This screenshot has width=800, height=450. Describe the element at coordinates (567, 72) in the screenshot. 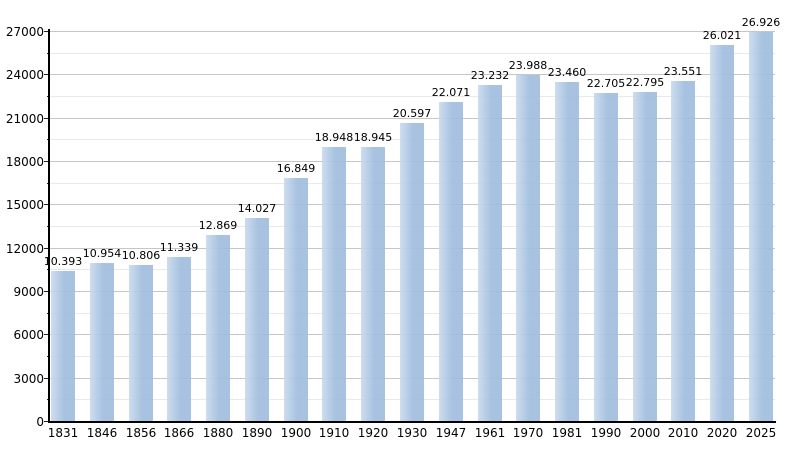

I see `bar-value-label: 23.460` at that location.